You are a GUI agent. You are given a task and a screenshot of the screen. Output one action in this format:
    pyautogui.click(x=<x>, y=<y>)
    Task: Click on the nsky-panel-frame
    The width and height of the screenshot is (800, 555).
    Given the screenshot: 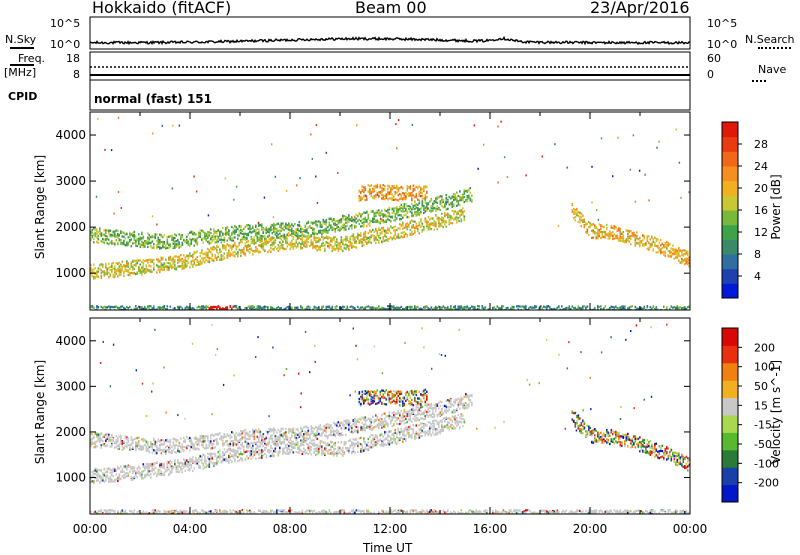 What is the action you would take?
    pyautogui.click(x=390, y=33)
    